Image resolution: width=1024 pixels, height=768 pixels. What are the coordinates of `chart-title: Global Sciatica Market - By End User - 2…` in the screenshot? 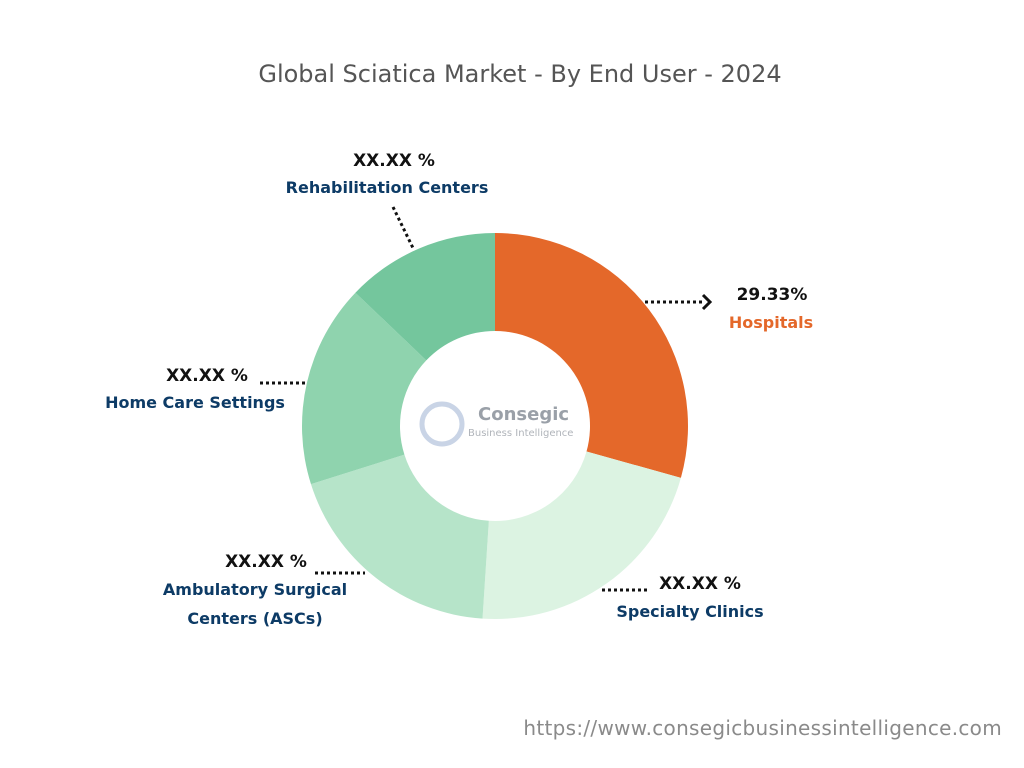 It's located at (520, 74).